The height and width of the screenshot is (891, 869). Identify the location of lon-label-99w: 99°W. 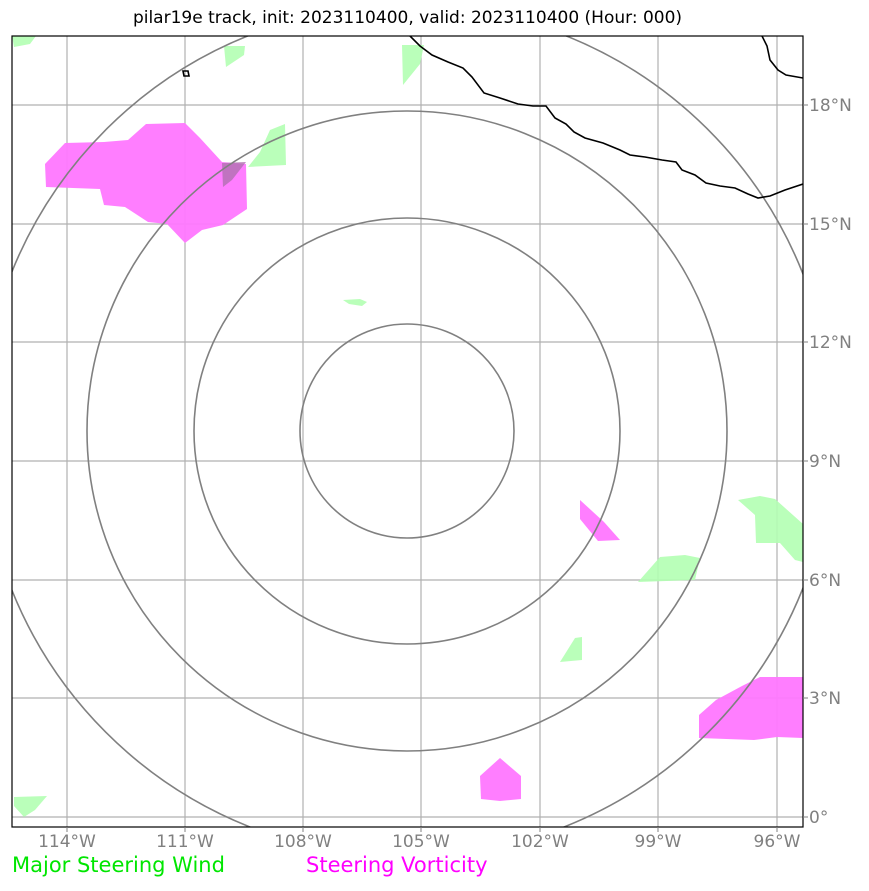
(658, 842).